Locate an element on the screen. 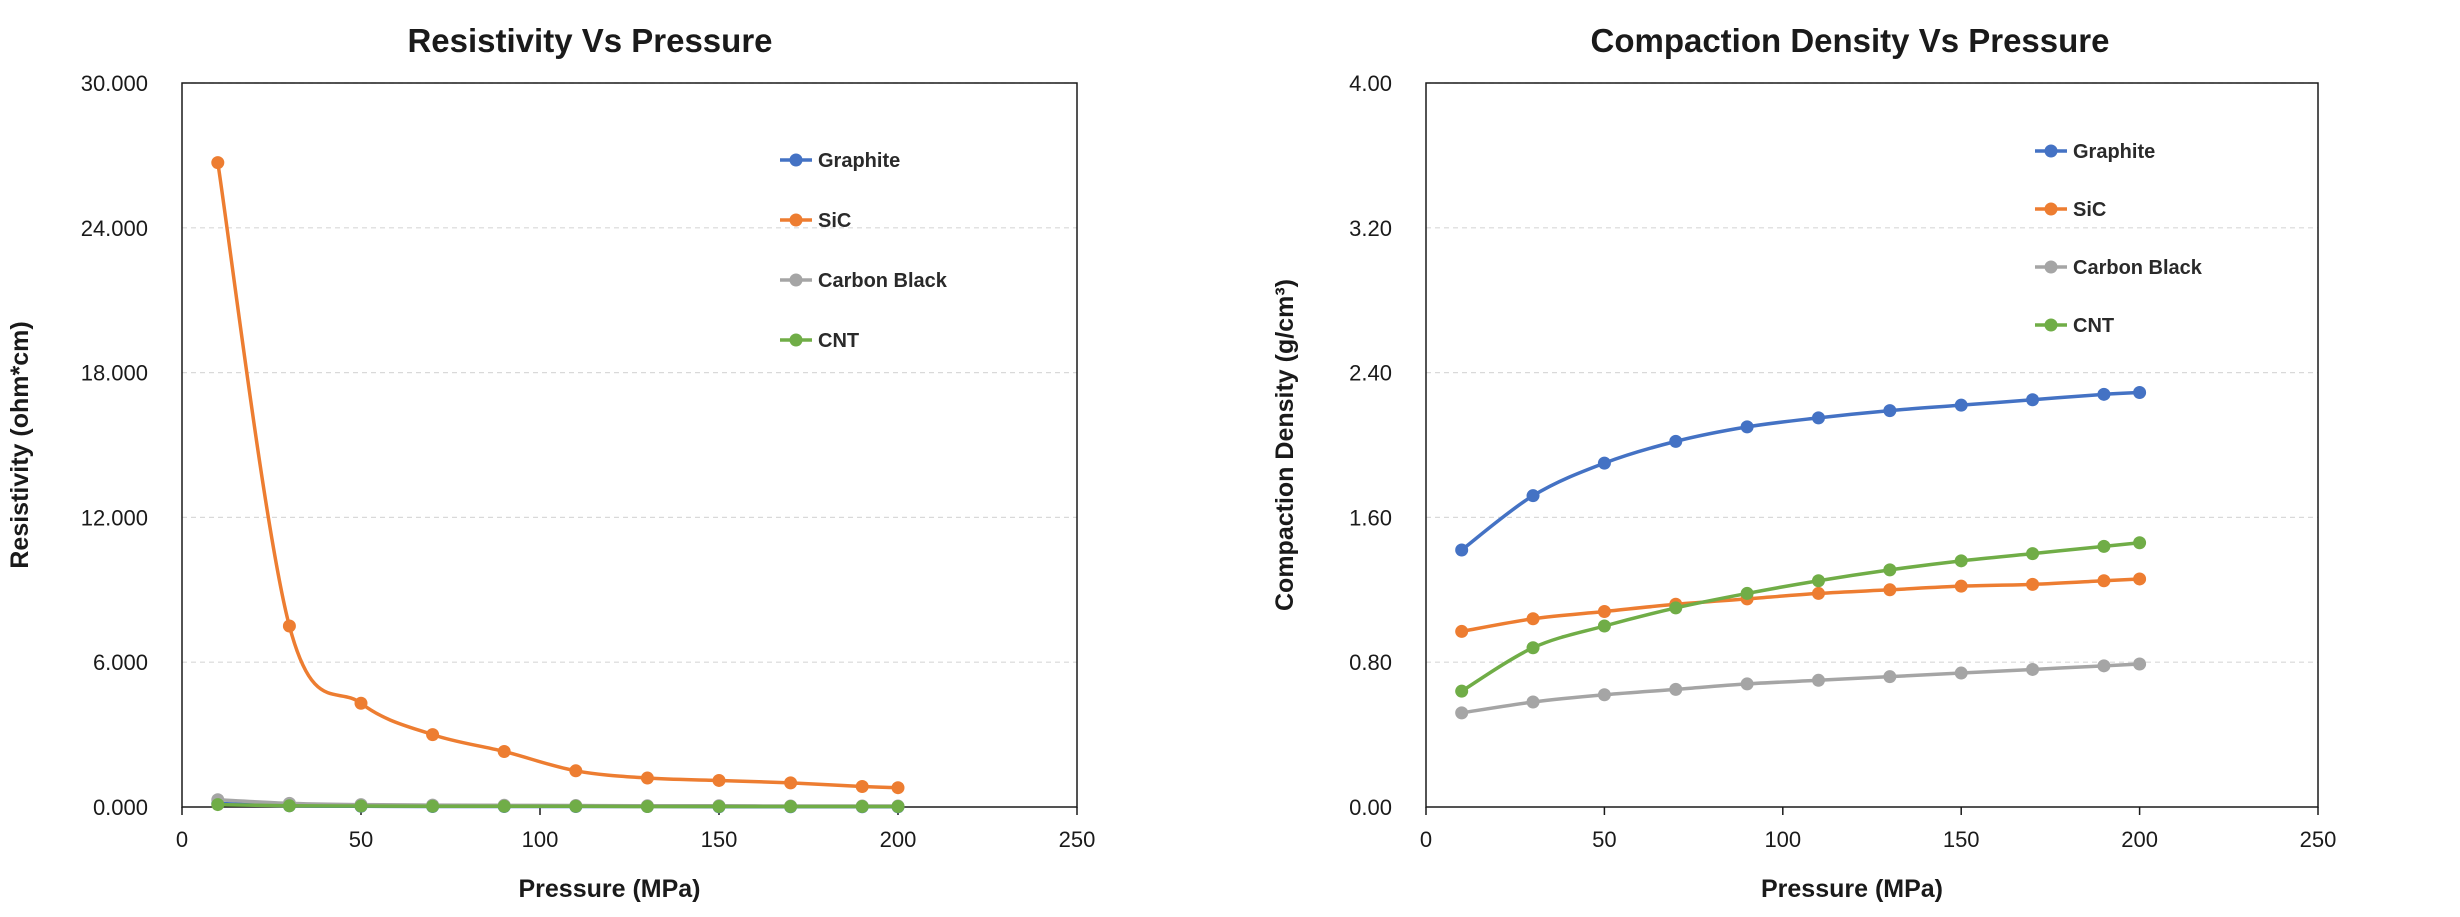  x-tick-label: 0 is located at coordinates (1426, 839).